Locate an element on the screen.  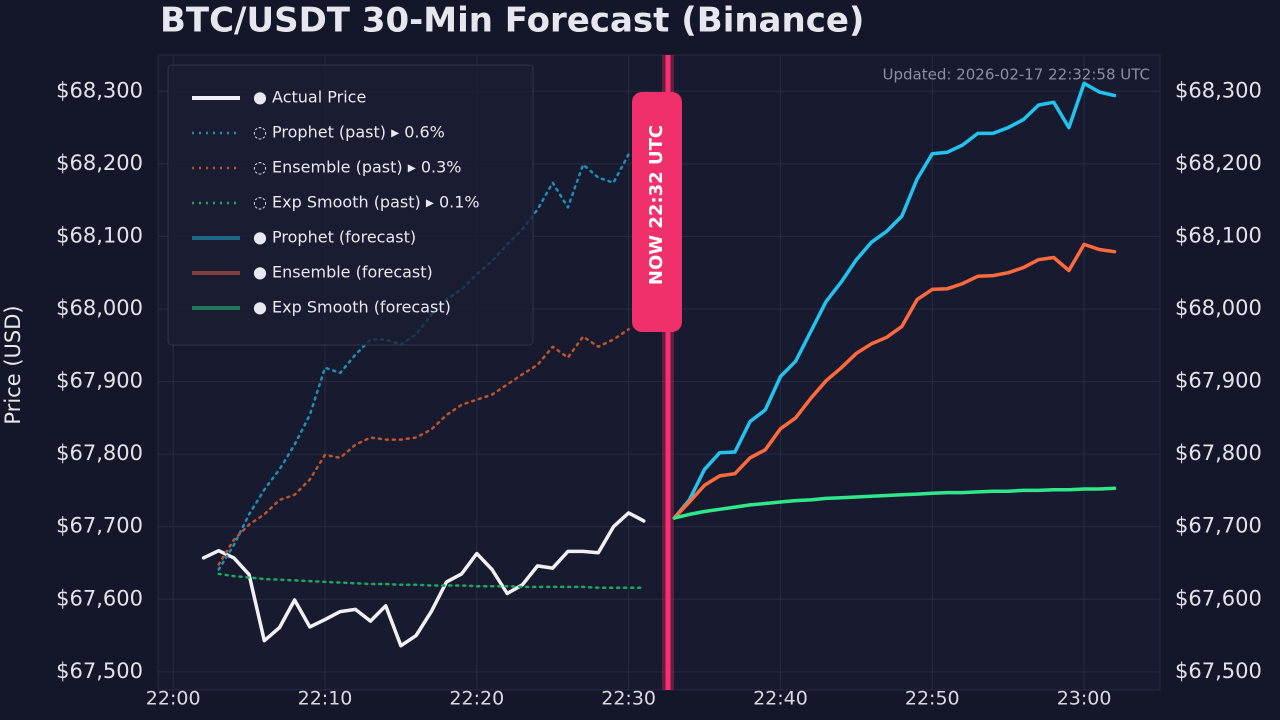
legend-label: ● Ensemble (forecast) is located at coordinates (343, 272).